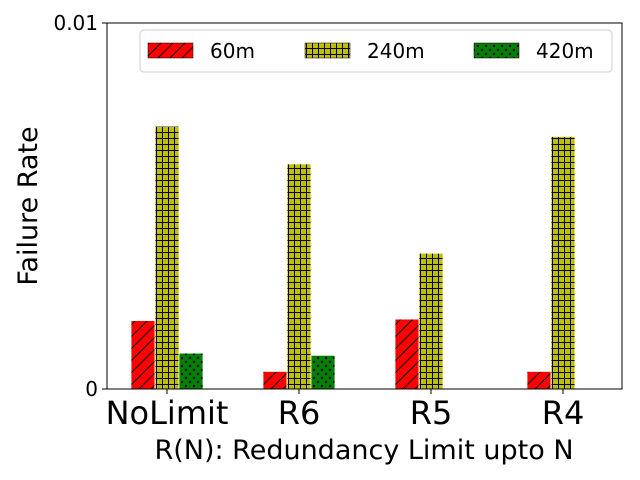 The width and height of the screenshot is (640, 480). Describe the element at coordinates (396, 51) in the screenshot. I see `legend-label: 240m` at that location.